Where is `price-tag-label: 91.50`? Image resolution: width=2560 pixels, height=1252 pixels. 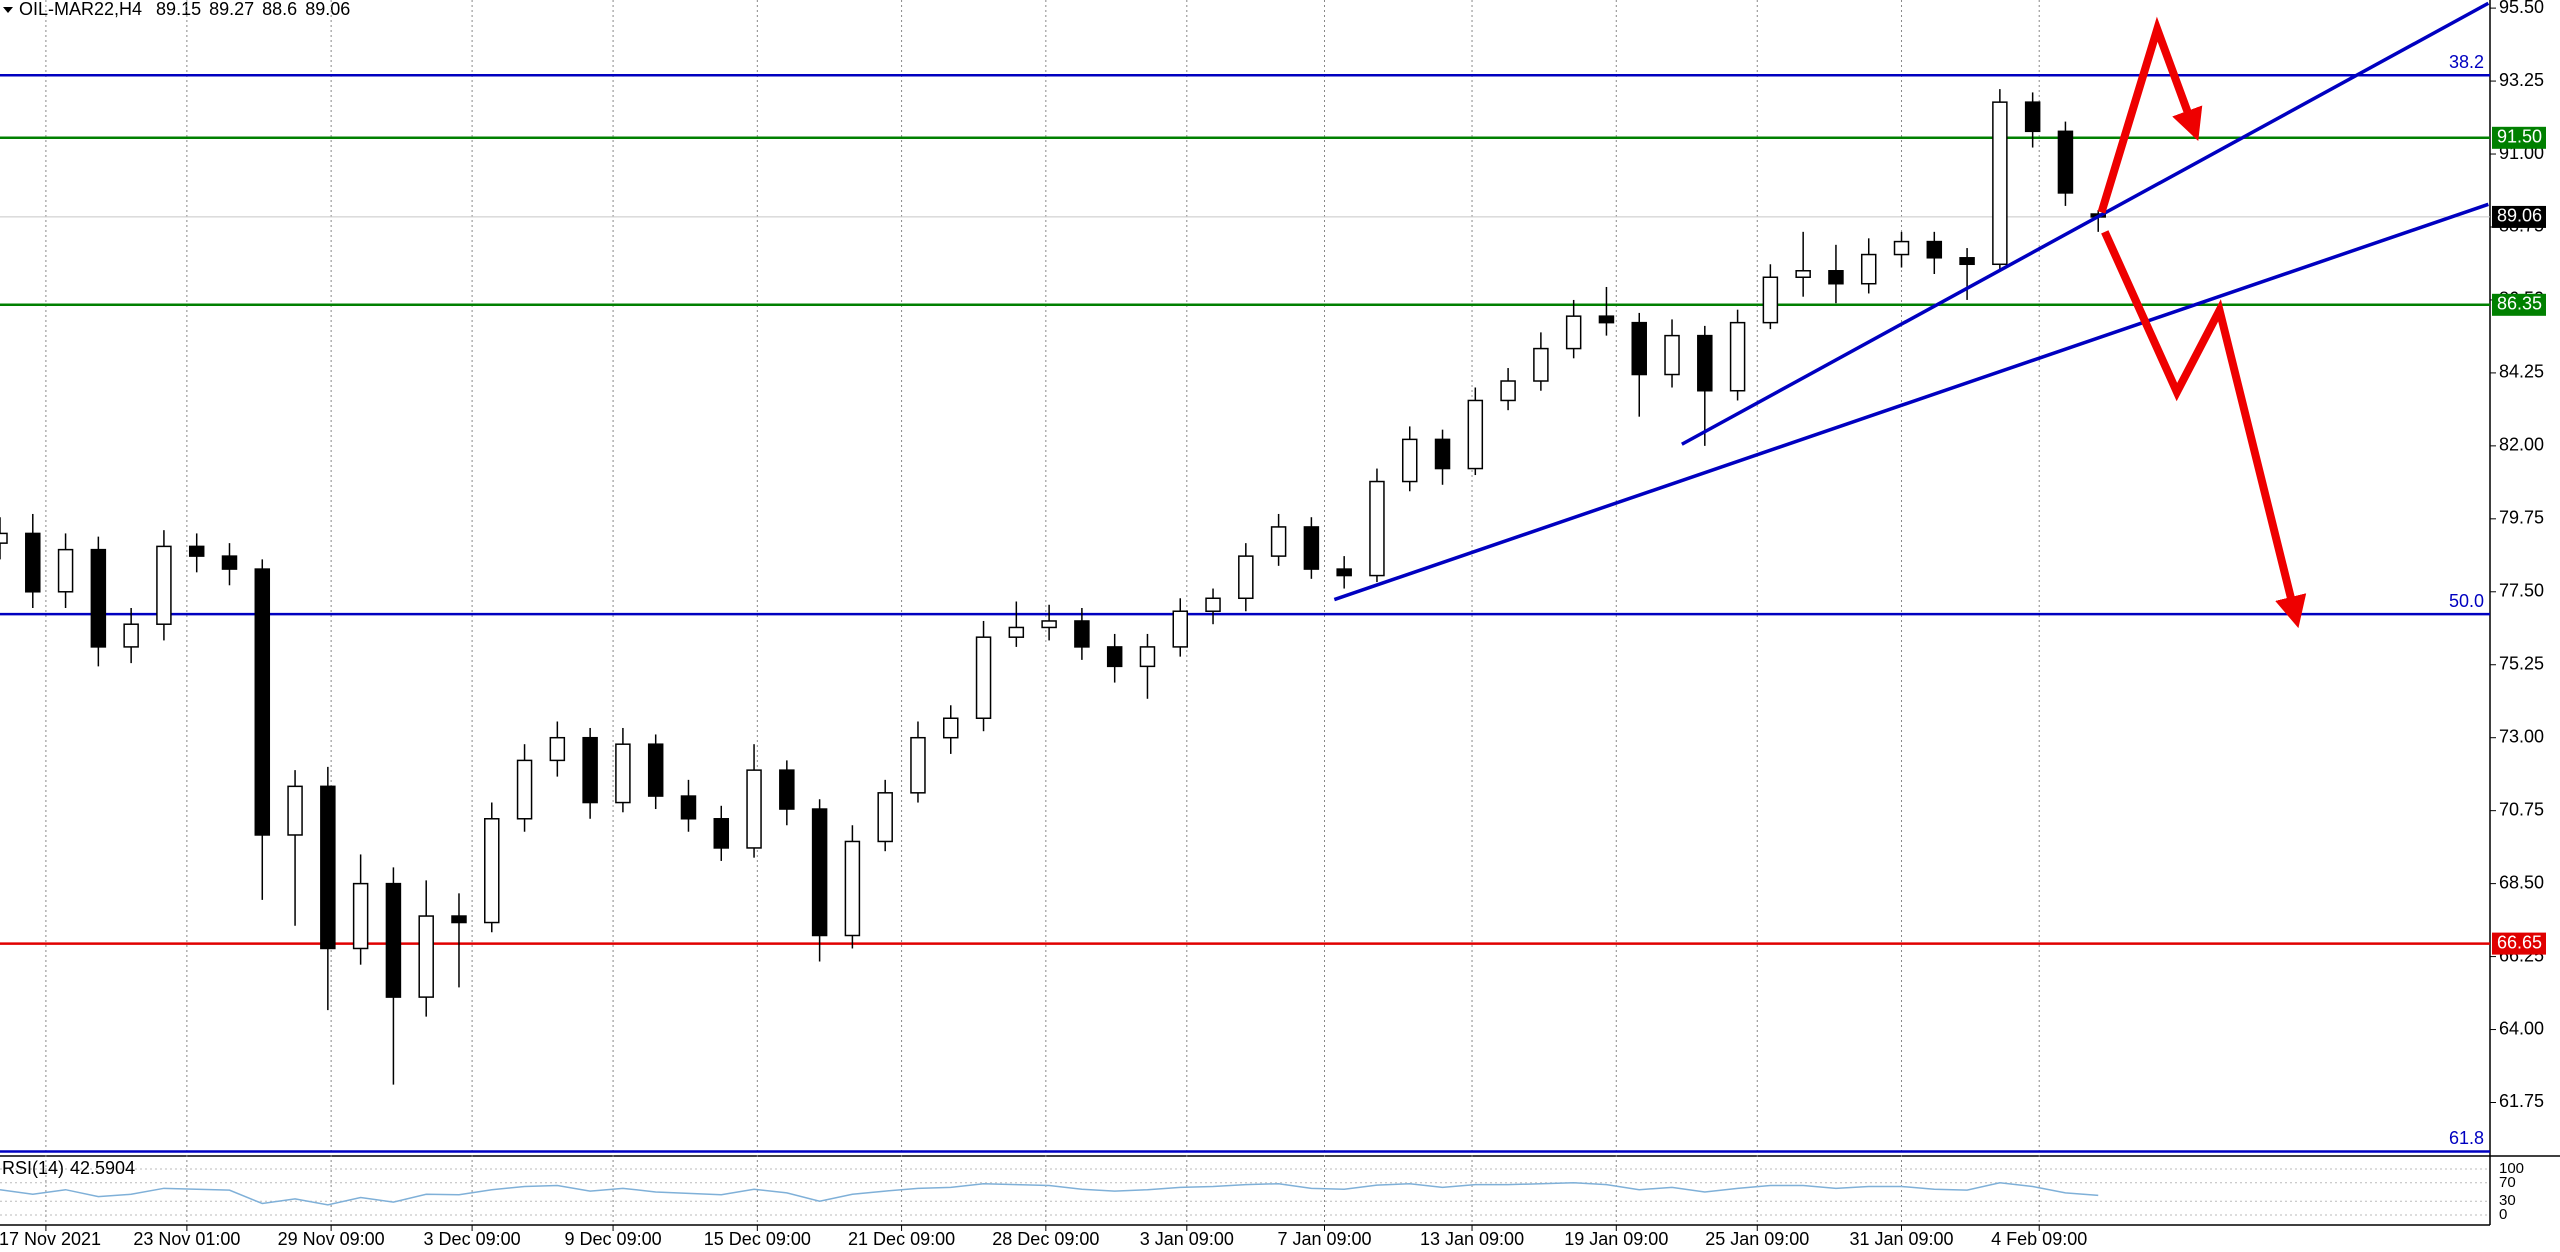
price-tag-label: 91.50 is located at coordinates (2519, 137).